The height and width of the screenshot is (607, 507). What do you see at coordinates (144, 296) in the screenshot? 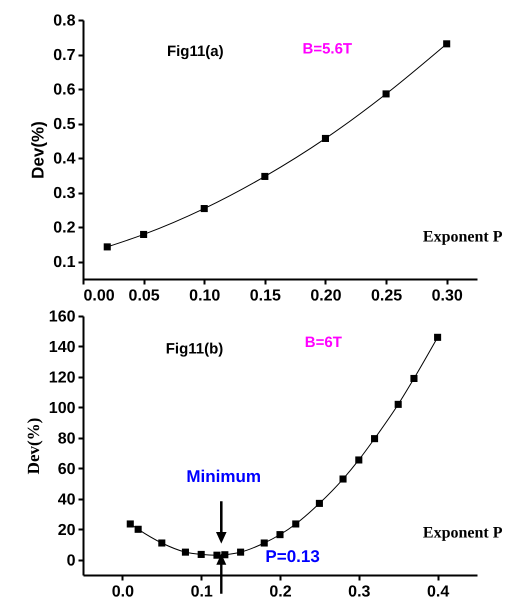
I see `x-tick-label: 0.05` at bounding box center [144, 296].